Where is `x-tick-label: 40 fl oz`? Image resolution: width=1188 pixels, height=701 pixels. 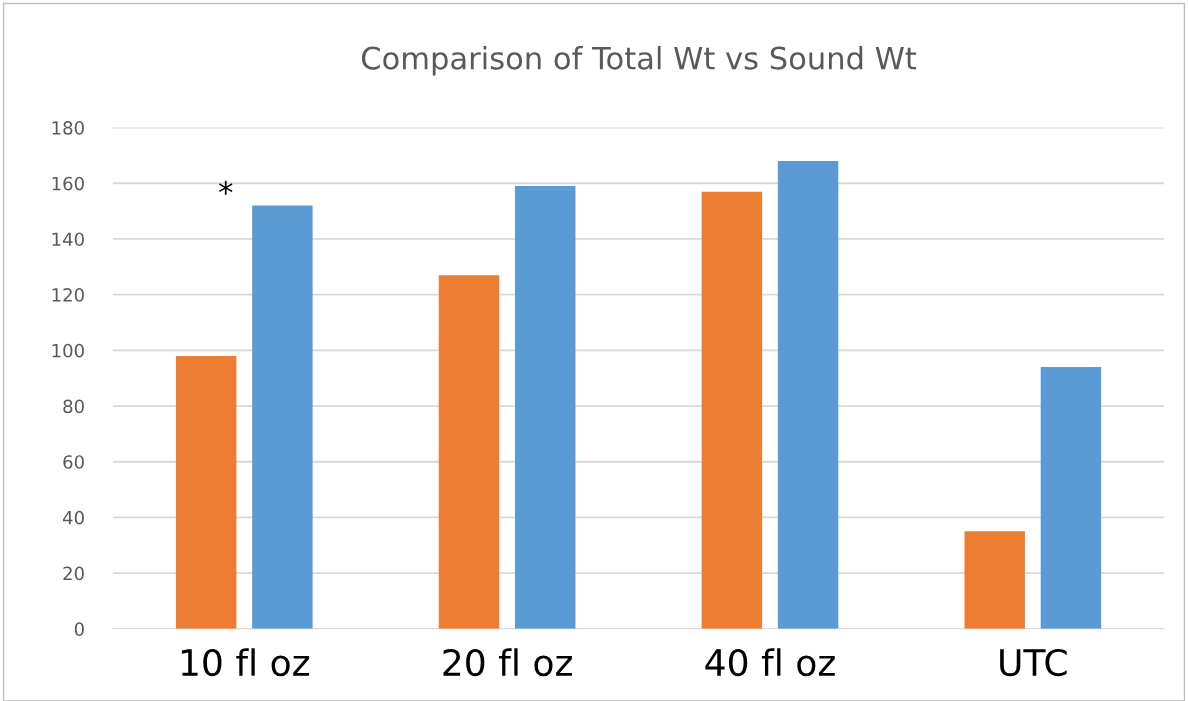
x-tick-label: 40 fl oz is located at coordinates (770, 662).